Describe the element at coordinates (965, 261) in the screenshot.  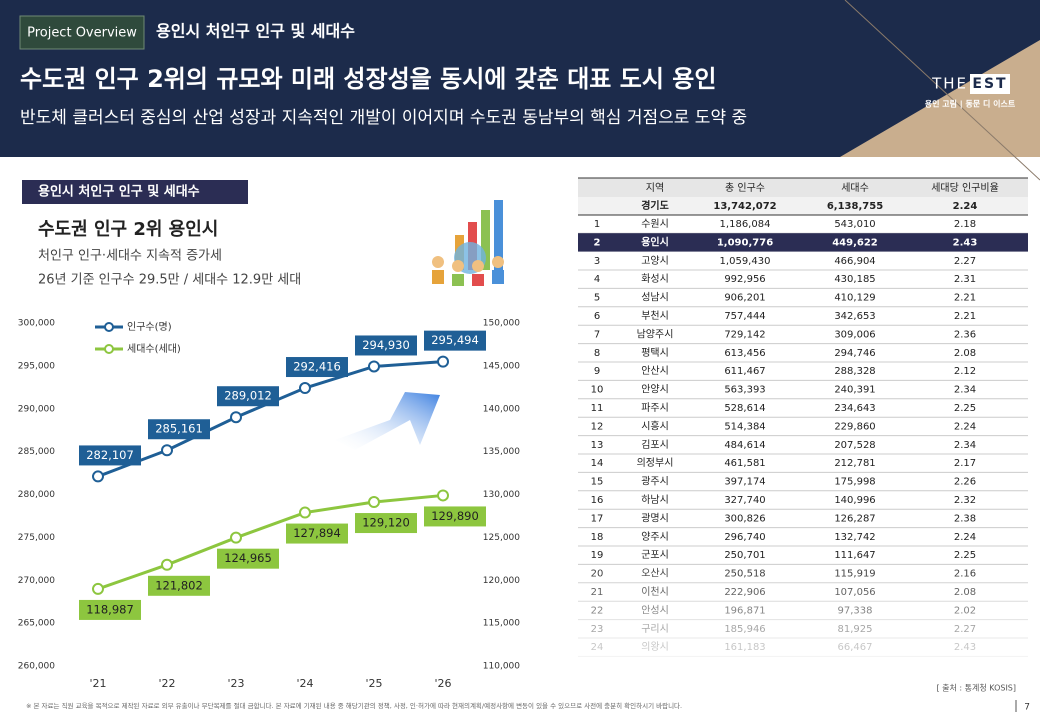
I see `table-cell: 2.27` at that location.